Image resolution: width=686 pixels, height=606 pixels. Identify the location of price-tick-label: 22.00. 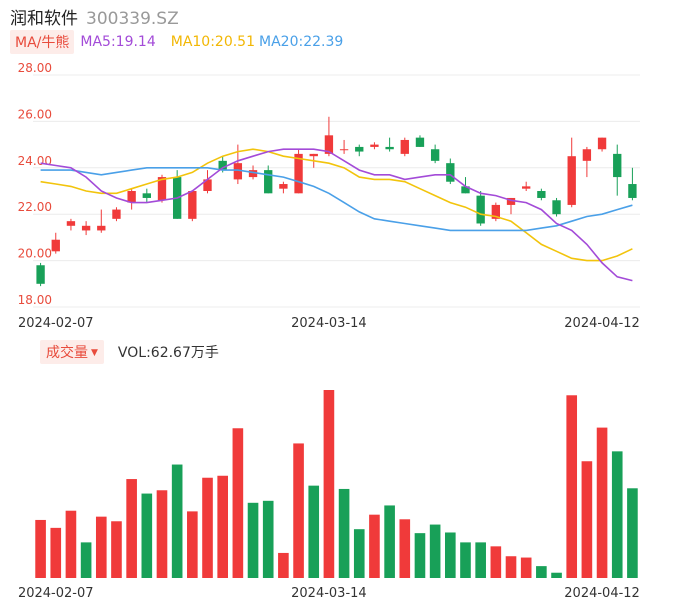
(35, 207).